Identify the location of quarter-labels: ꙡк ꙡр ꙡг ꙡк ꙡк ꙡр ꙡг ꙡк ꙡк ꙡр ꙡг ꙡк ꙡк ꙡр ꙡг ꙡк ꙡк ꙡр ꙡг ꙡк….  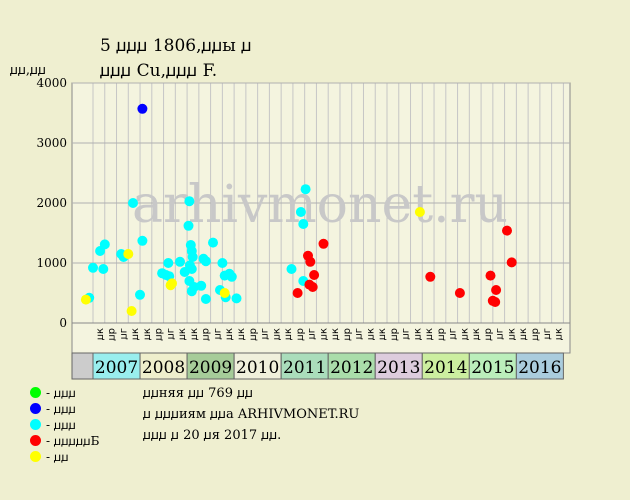
(321, 338).